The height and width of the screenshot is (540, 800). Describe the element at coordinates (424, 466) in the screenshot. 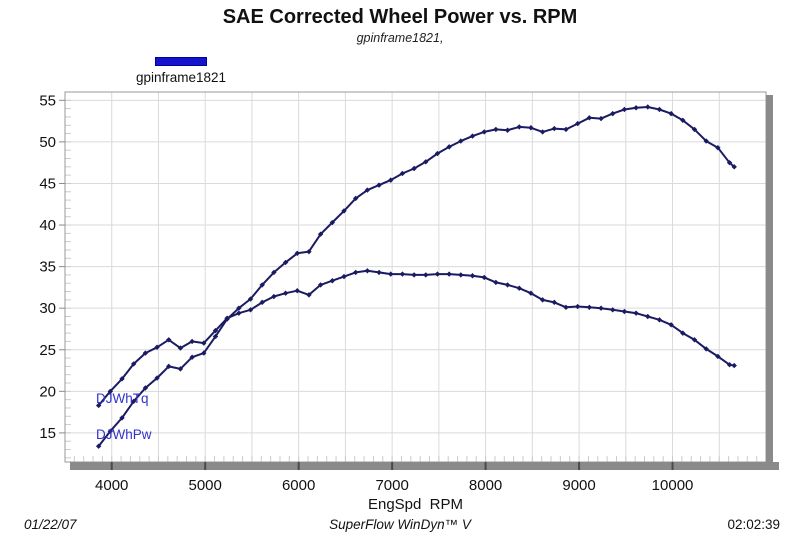

I see `frame-bar-bottom` at that location.